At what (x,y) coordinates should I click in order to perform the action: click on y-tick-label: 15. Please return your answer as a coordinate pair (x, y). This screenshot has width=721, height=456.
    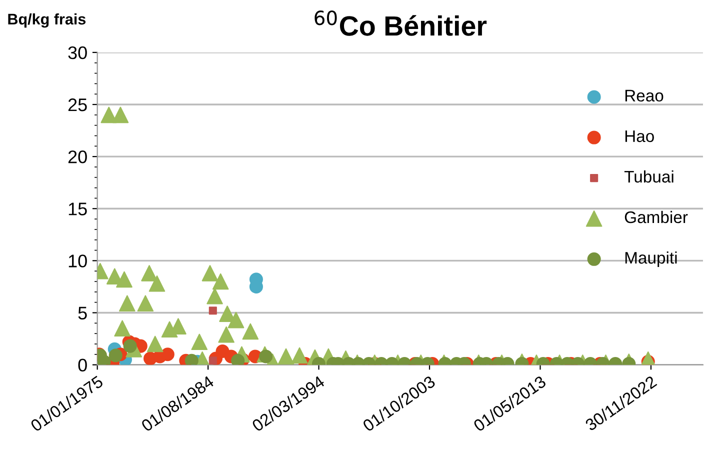
    Looking at the image, I should click on (77, 209).